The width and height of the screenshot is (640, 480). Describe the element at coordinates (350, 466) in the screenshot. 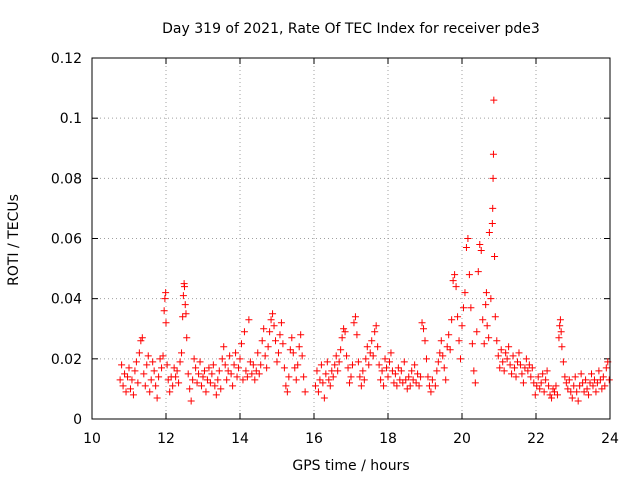

I see `x-axis-label: GPS time / hours` at that location.